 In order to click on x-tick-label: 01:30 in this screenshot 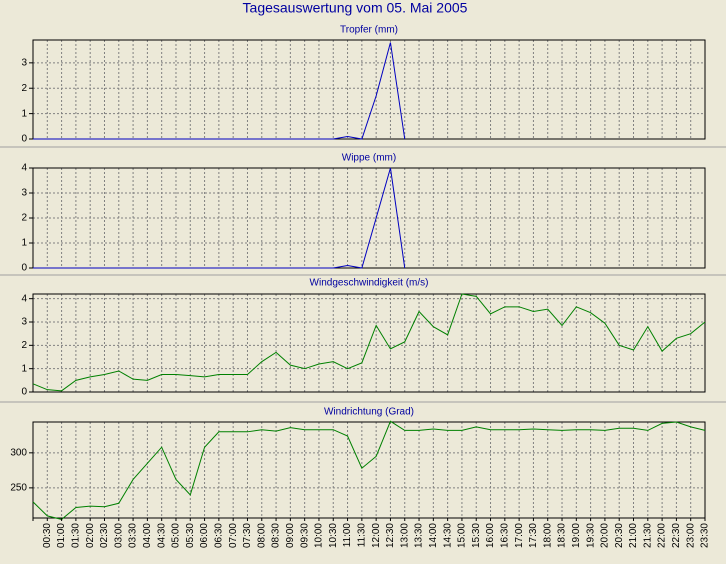, I will do `click(76, 535)`.